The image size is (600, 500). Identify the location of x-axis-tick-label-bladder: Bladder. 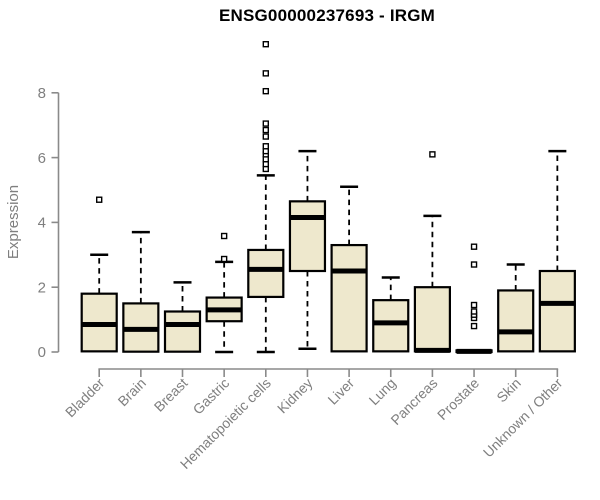
(85, 398).